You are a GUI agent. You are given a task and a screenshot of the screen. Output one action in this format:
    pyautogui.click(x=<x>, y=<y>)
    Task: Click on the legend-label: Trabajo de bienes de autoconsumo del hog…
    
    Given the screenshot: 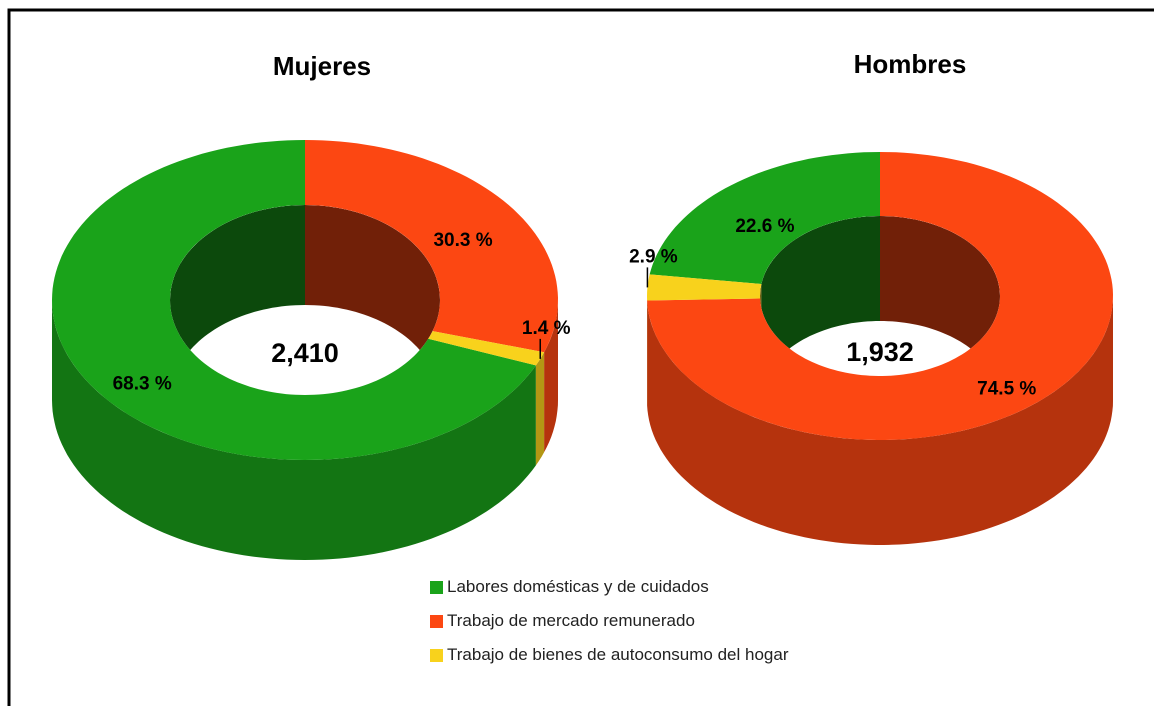 What is the action you would take?
    pyautogui.click(x=618, y=654)
    